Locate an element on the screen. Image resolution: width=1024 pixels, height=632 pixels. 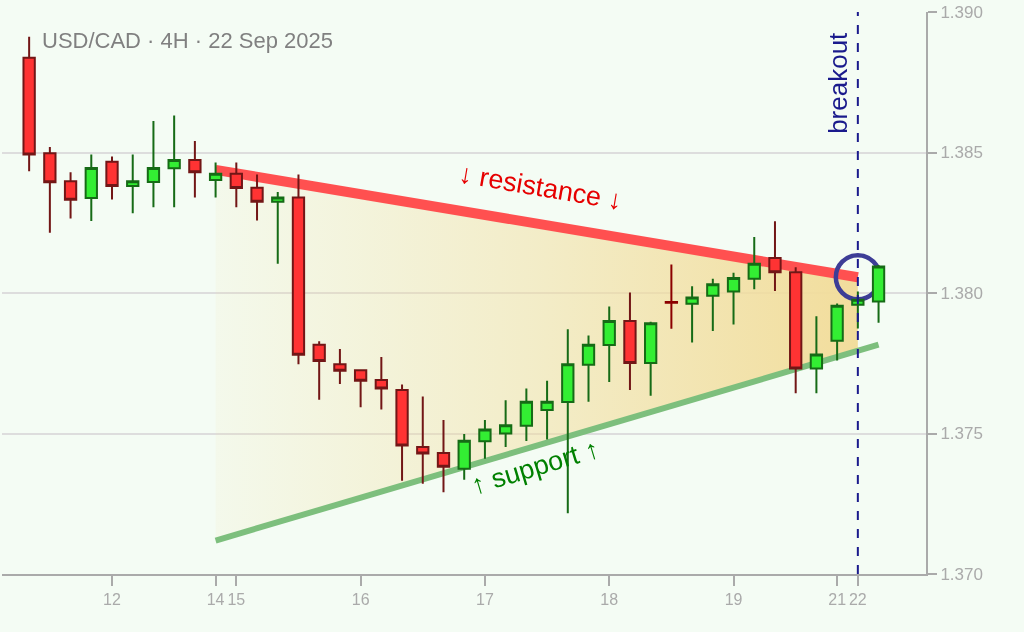
text: USD/CAD · 4H · 22 Sep 2025 is located at coordinates (188, 40).